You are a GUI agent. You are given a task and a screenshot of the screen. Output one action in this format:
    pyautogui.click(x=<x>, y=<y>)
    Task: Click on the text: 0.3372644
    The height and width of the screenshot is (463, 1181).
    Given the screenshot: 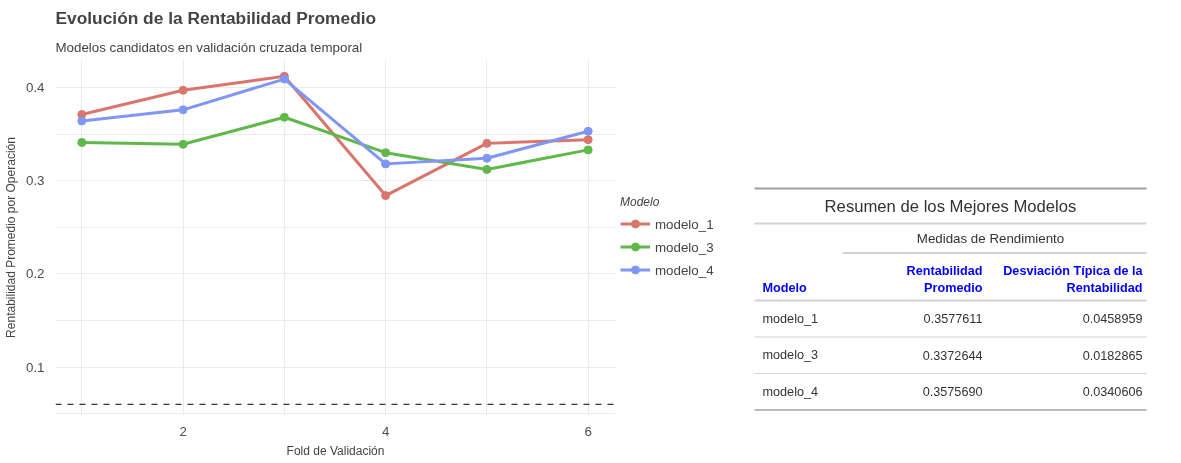 What is the action you would take?
    pyautogui.click(x=952, y=355)
    